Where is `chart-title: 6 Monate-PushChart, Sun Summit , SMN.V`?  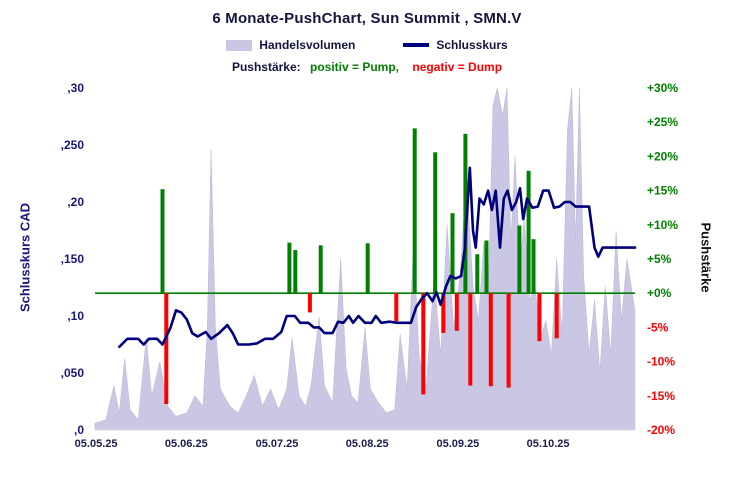 chart-title: 6 Monate-PushChart, Sun Summit , SMN.V is located at coordinates (367, 18).